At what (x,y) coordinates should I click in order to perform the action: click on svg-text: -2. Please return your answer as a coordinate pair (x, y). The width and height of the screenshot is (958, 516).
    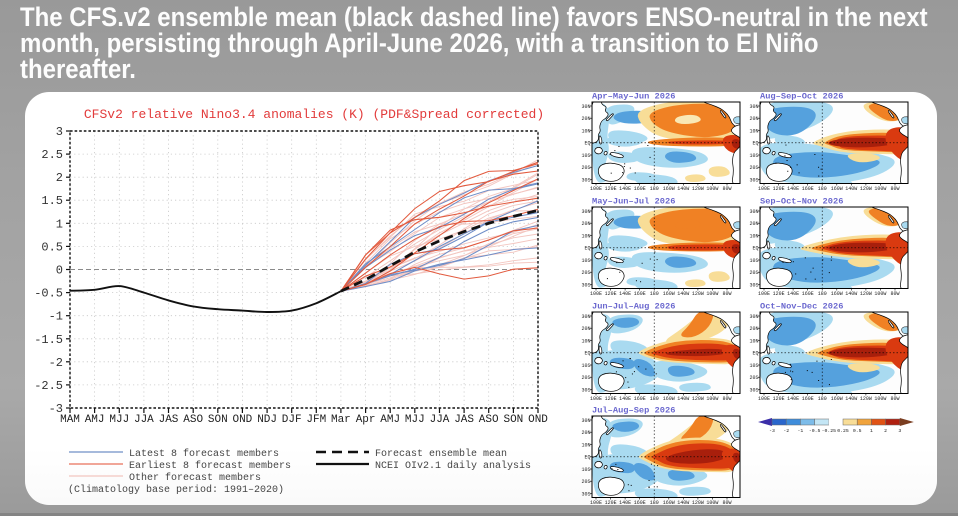
    Looking at the image, I should click on (786, 431).